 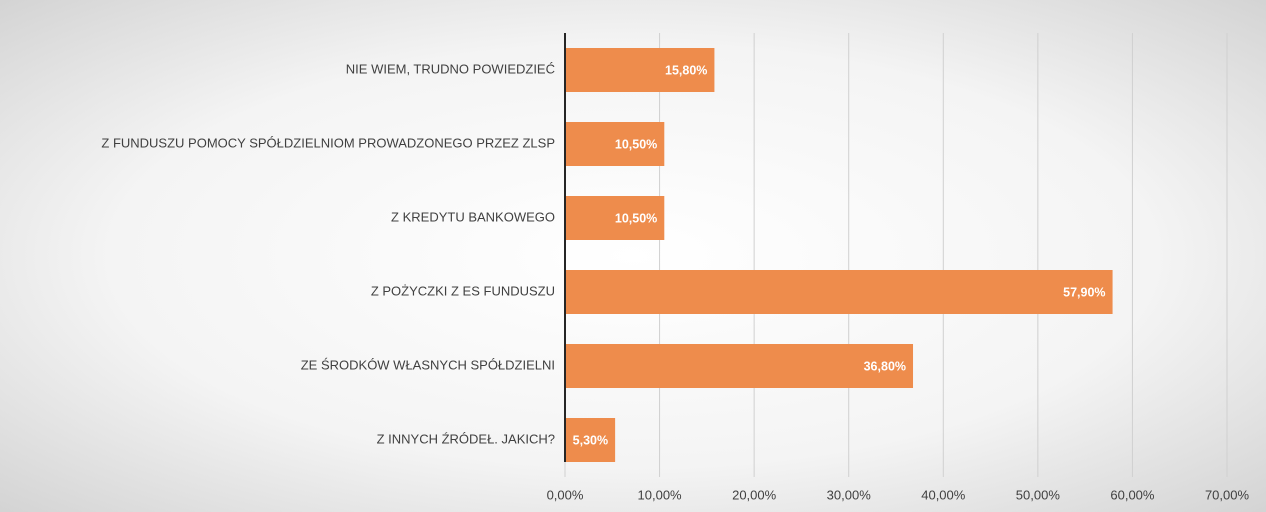 I want to click on value-label: 57,90%, so click(x=1084, y=292).